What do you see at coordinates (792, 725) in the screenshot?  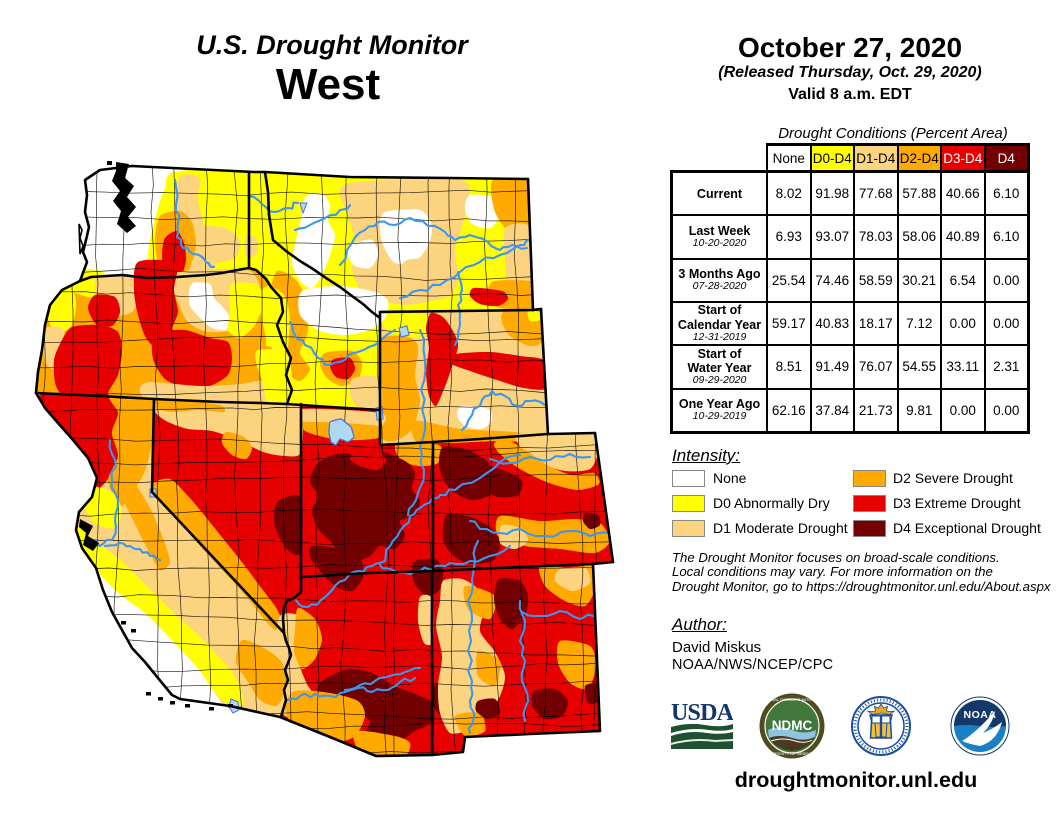 I see `svg-text: NDMC` at bounding box center [792, 725].